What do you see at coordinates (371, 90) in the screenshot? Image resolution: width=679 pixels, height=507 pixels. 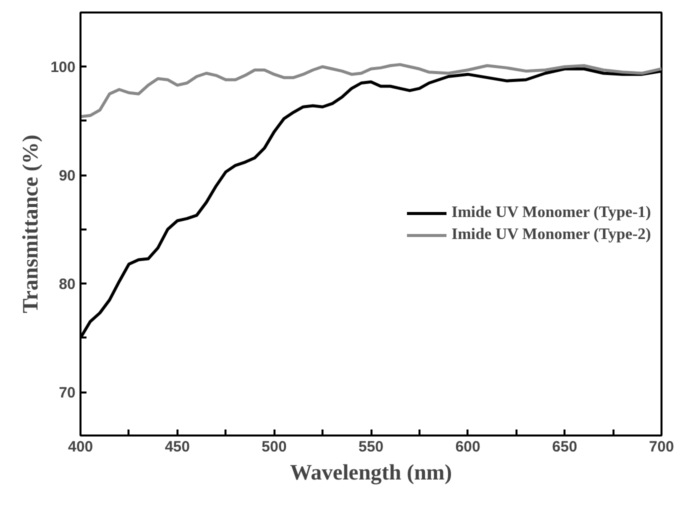 I see `line-series` at bounding box center [371, 90].